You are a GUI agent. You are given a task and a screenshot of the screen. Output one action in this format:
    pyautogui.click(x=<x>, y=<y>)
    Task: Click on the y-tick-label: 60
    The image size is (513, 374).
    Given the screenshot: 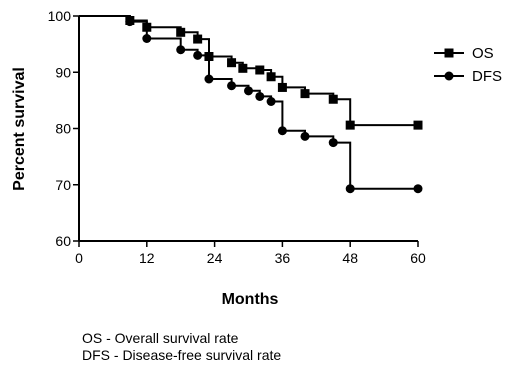 What is the action you would take?
    pyautogui.click(x=63, y=241)
    